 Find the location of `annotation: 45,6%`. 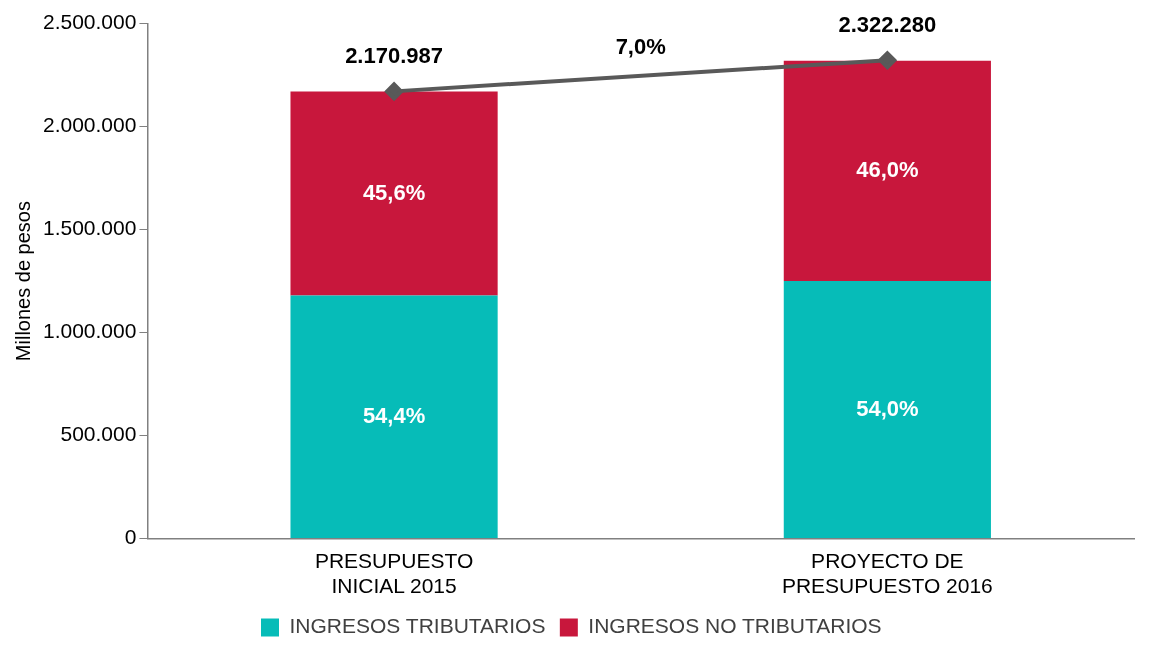

annotation: 45,6% is located at coordinates (394, 192).